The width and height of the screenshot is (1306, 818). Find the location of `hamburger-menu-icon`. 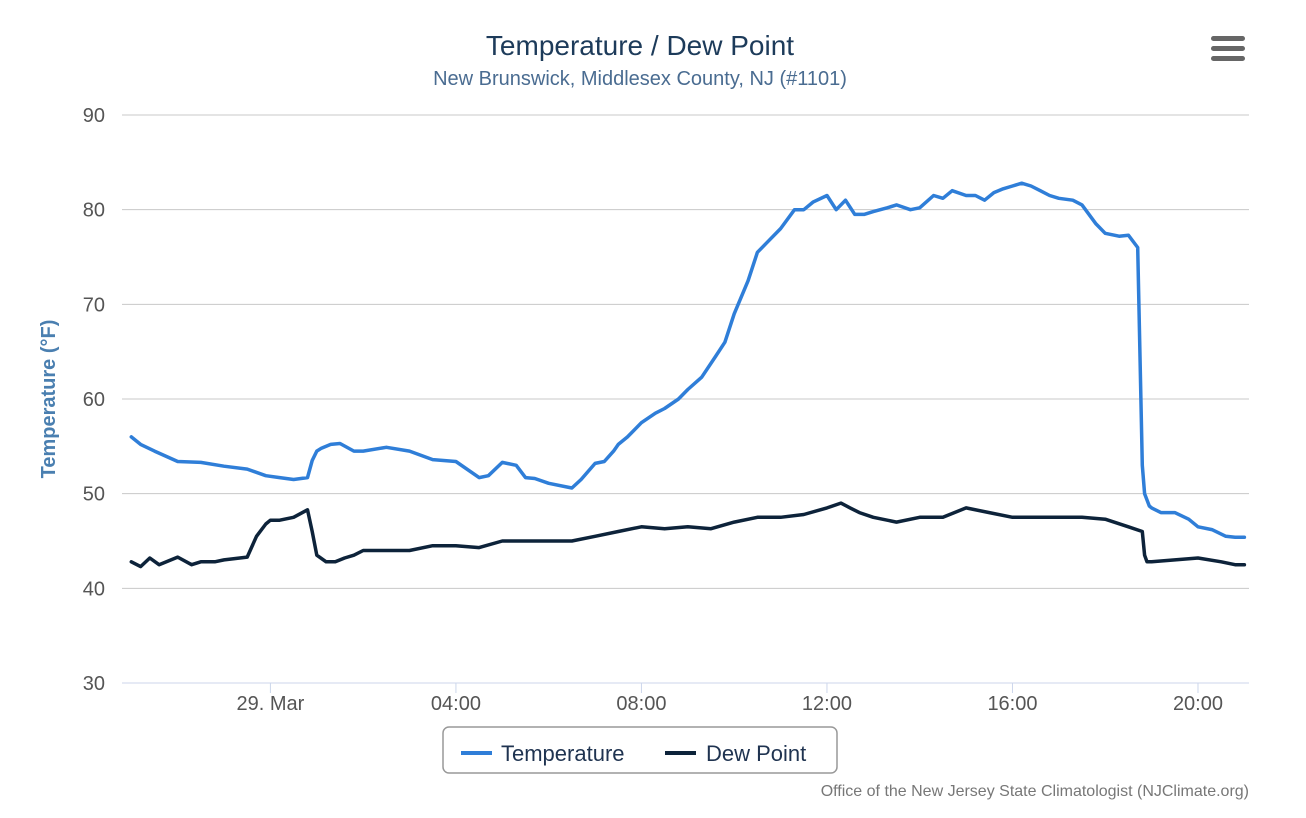

hamburger-menu-icon is located at coordinates (1228, 47).